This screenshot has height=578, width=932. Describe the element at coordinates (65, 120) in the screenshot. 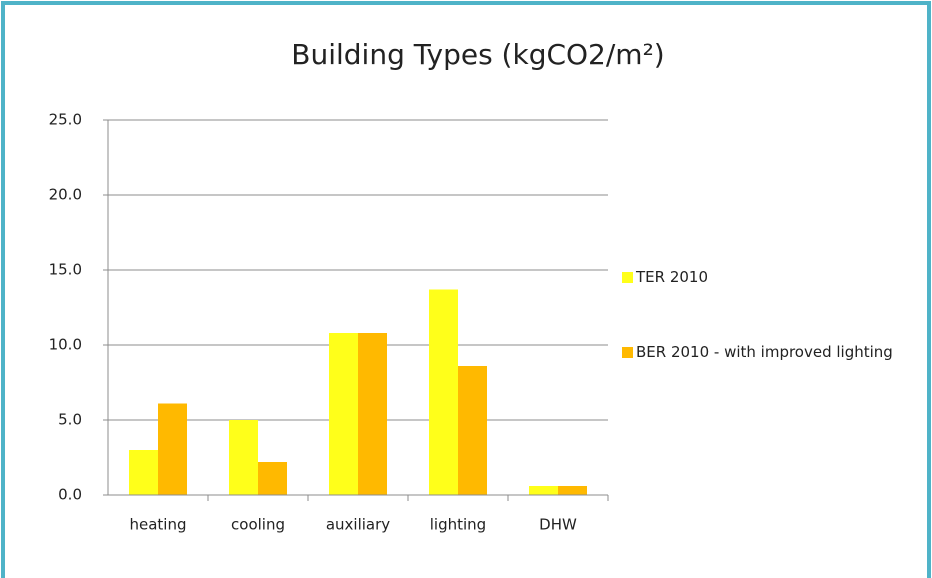

I see `y-tick-label: 25.0` at that location.